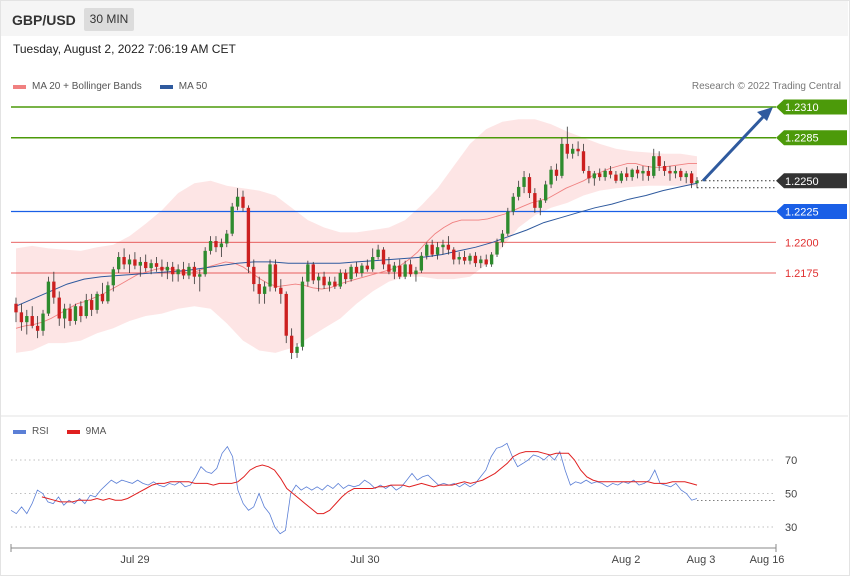 The image size is (850, 576). I want to click on rsi-legend: RSI 9MA, so click(59, 431).